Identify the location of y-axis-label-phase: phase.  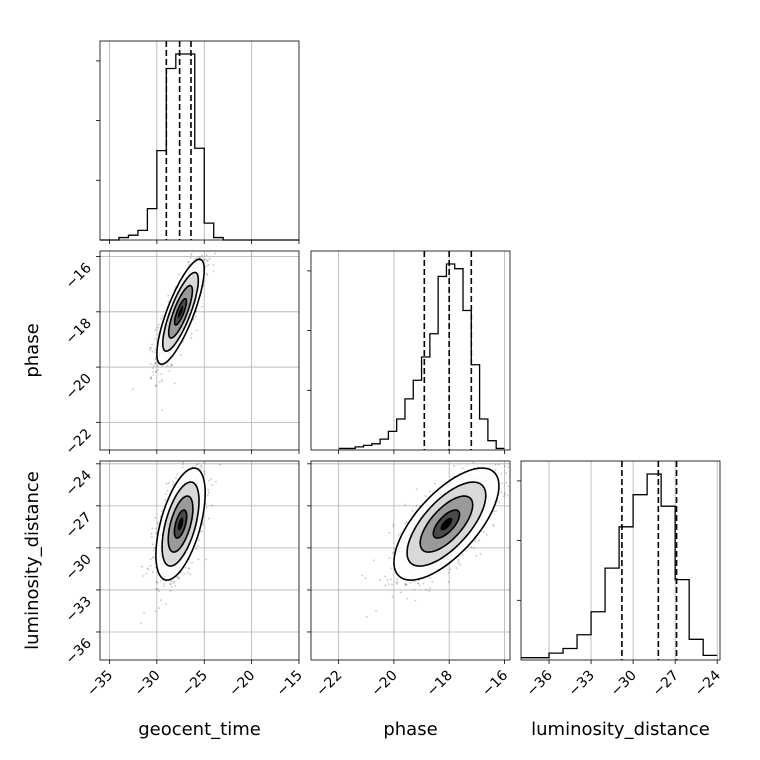
(32, 350).